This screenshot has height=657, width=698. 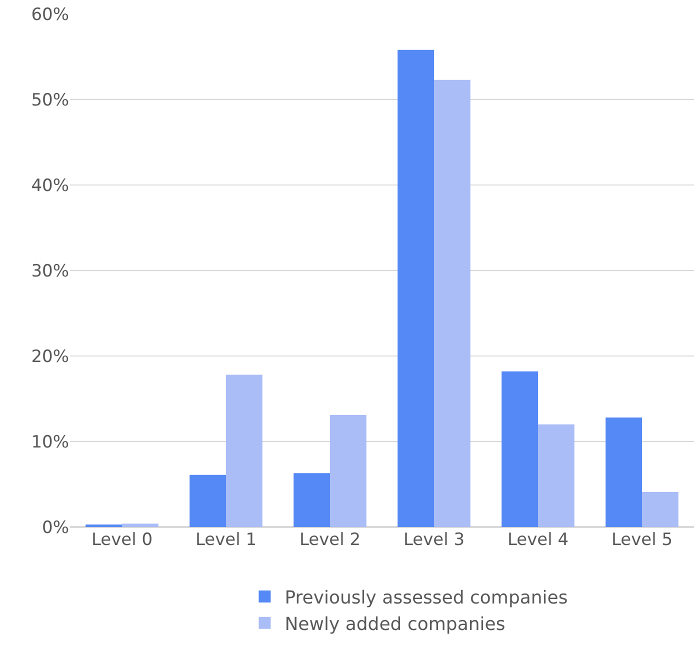 What do you see at coordinates (395, 624) in the screenshot?
I see `legend-label: Newly added companies` at bounding box center [395, 624].